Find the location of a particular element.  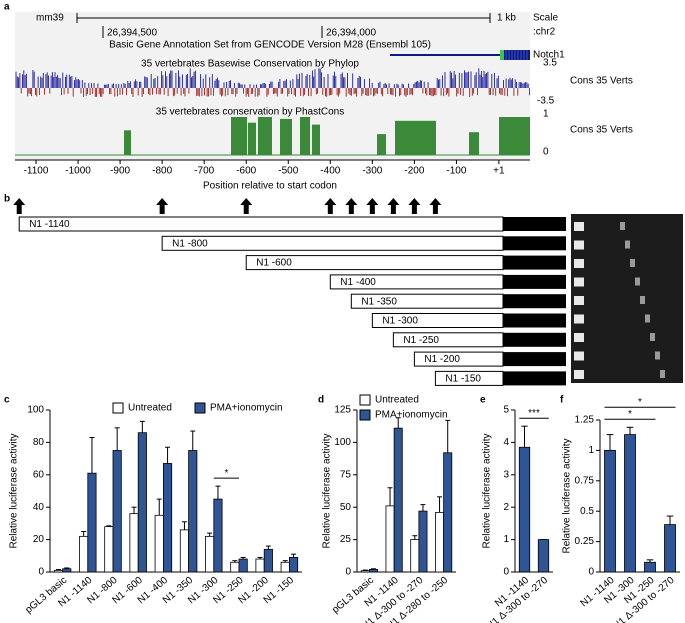

y-tick-label: 80 is located at coordinates (39, 442).